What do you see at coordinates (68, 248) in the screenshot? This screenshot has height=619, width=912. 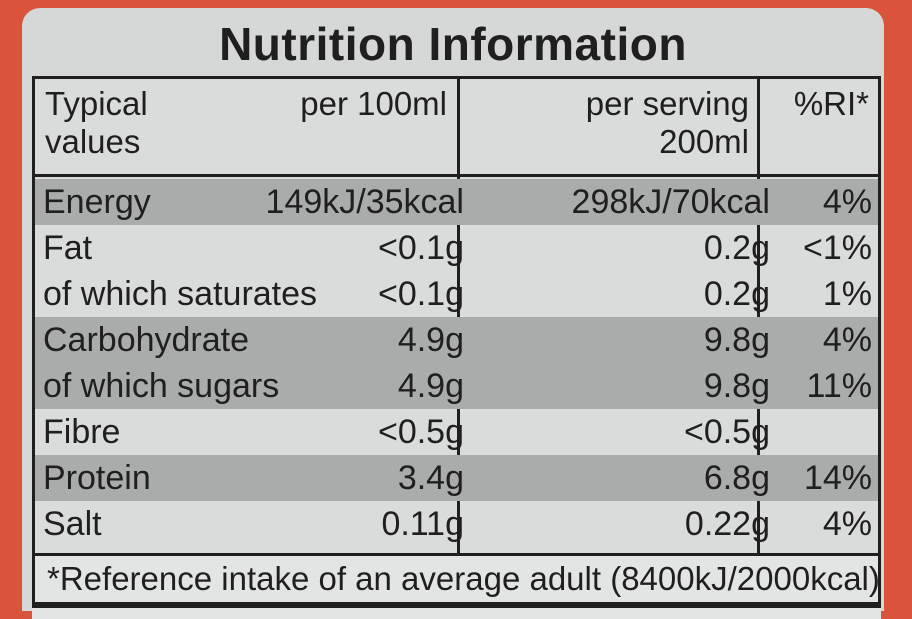 I see `row-name: Fat` at bounding box center [68, 248].